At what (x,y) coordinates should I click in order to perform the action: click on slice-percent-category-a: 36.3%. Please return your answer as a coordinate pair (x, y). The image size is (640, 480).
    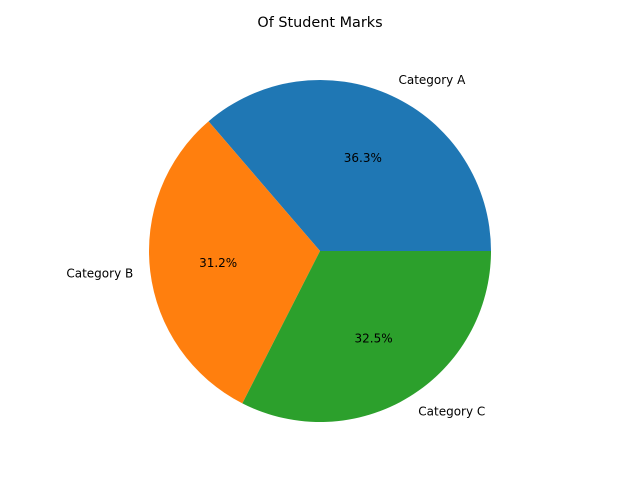
    Looking at the image, I should click on (363, 158).